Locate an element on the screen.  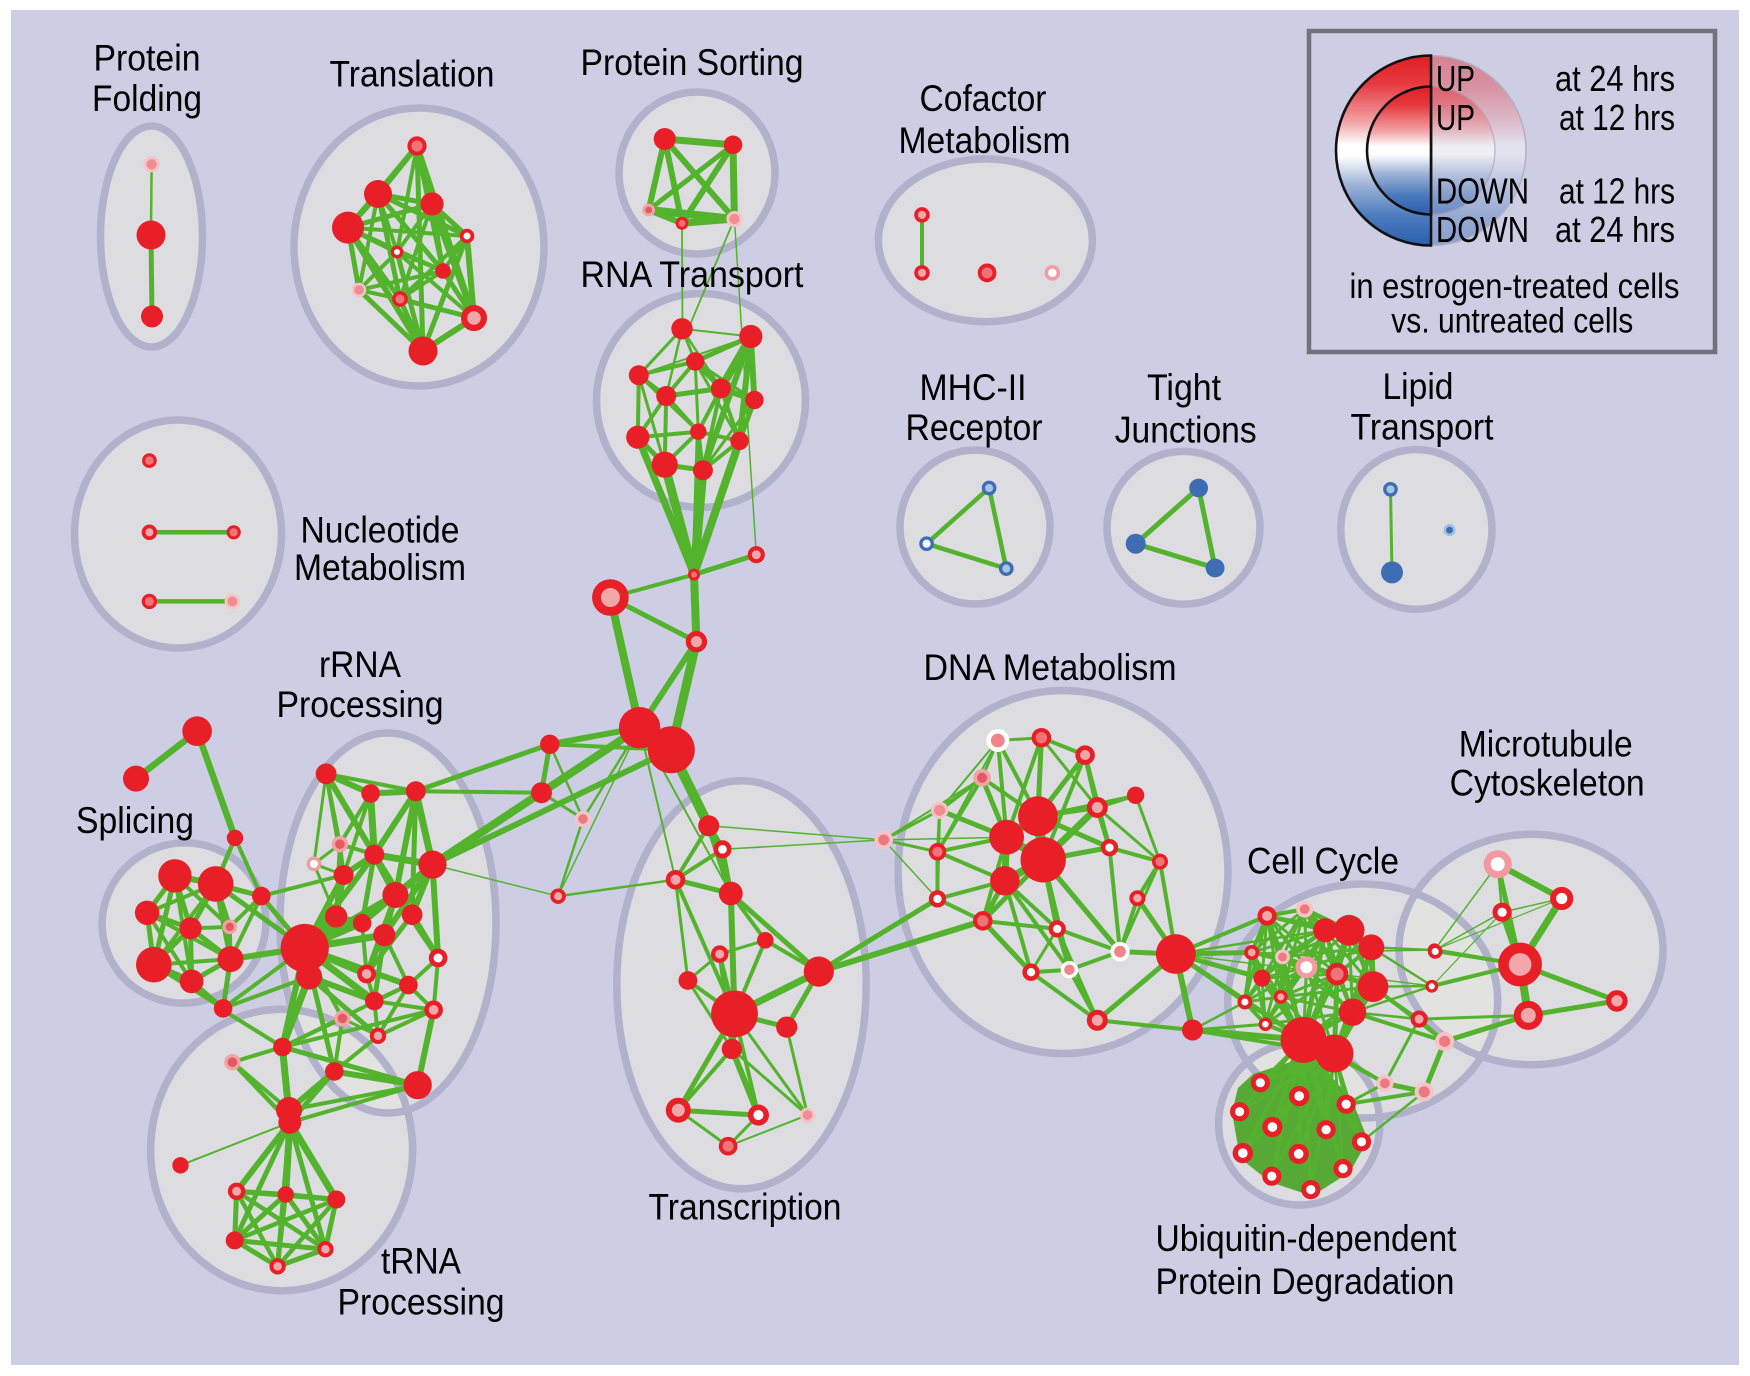
svg-text: rRNA is located at coordinates (360, 664).